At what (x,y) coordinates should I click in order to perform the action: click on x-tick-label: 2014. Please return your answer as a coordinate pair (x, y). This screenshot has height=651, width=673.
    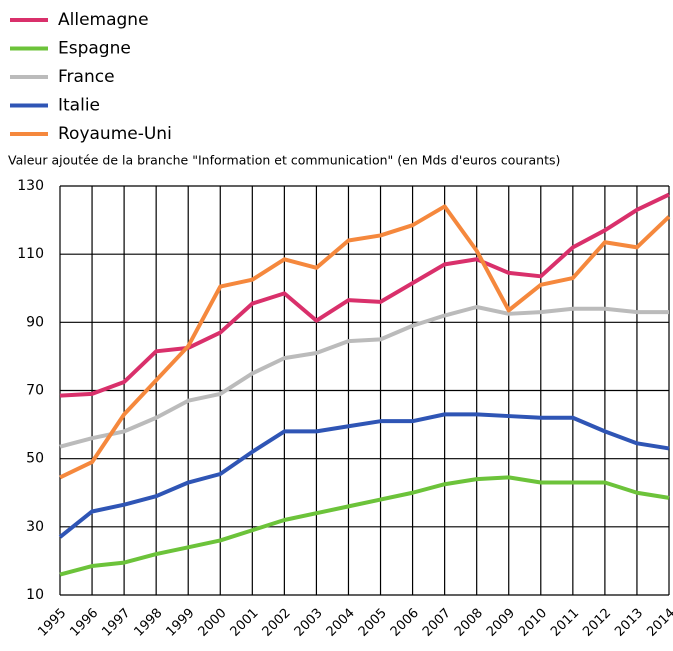
    Looking at the image, I should click on (658, 623).